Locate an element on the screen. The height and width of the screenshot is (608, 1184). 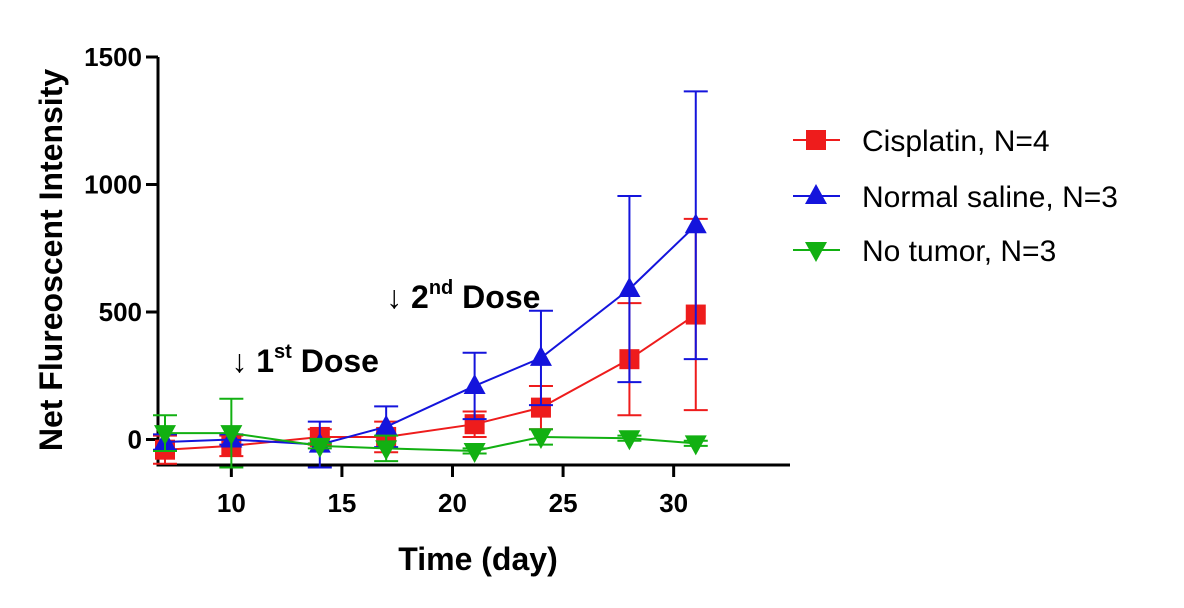
legend-label: Normal saline, N=3 is located at coordinates (990, 197).